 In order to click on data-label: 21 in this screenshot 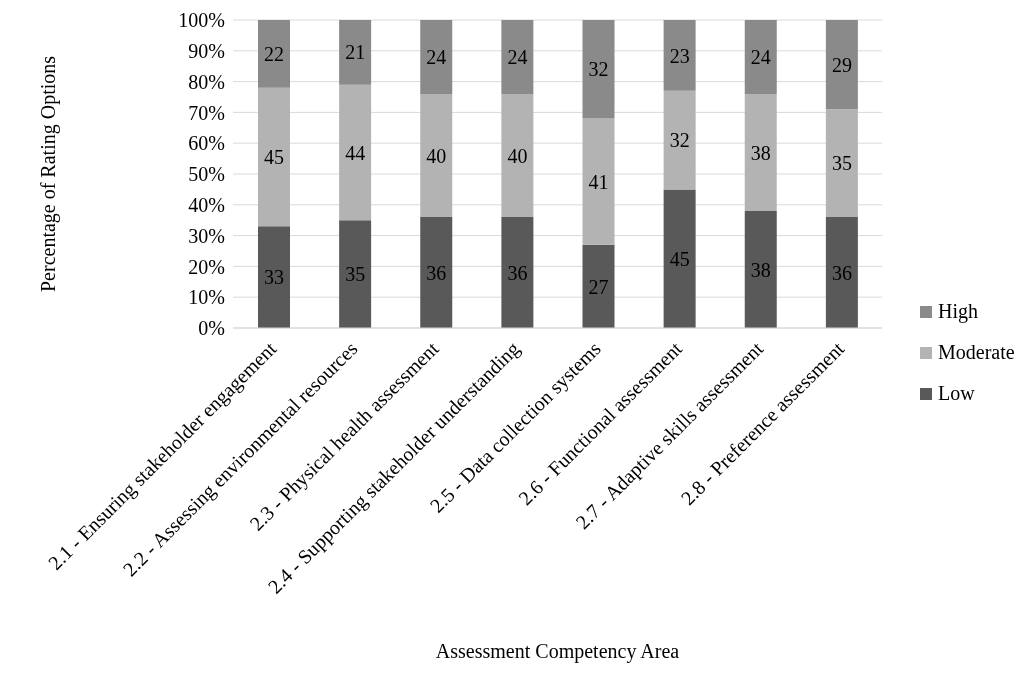, I will do `click(355, 52)`.